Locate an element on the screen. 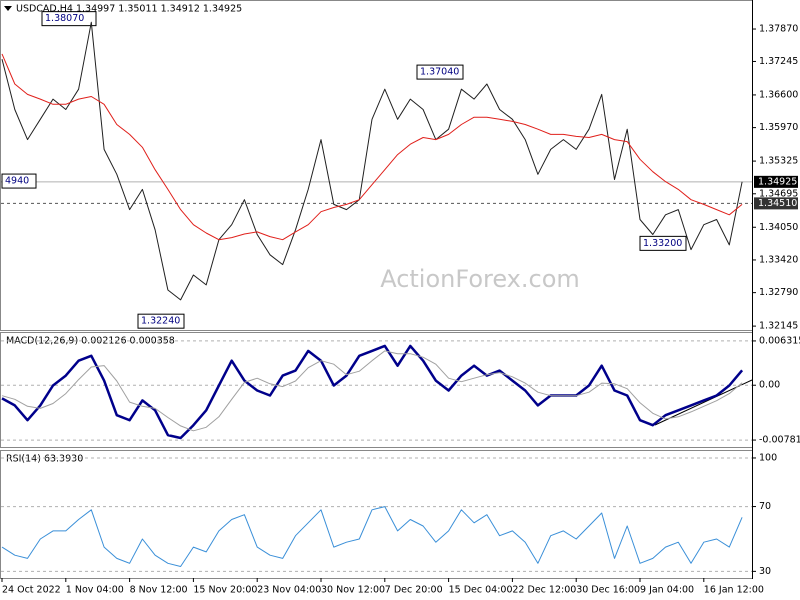 Image resolution: width=800 pixels, height=600 pixels. annotation-label: 4940 is located at coordinates (17, 181).